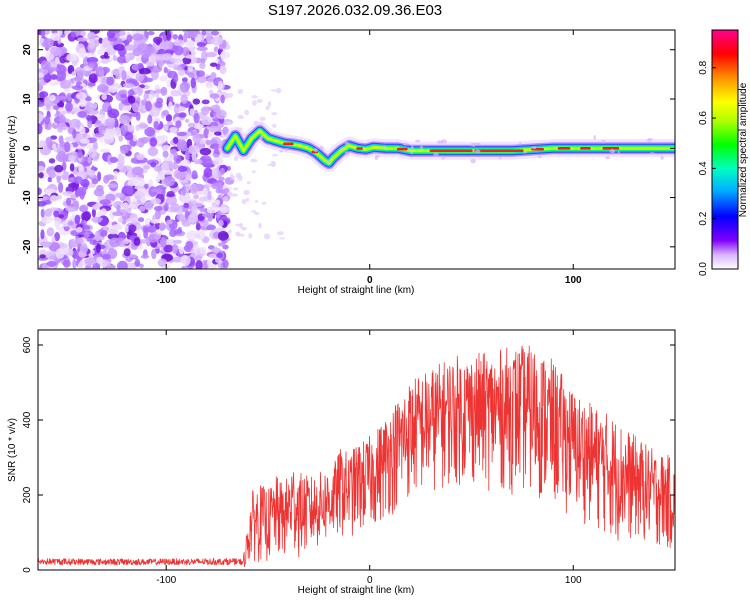 The image size is (750, 600). I want to click on colorbar-gradient, so click(725, 149).